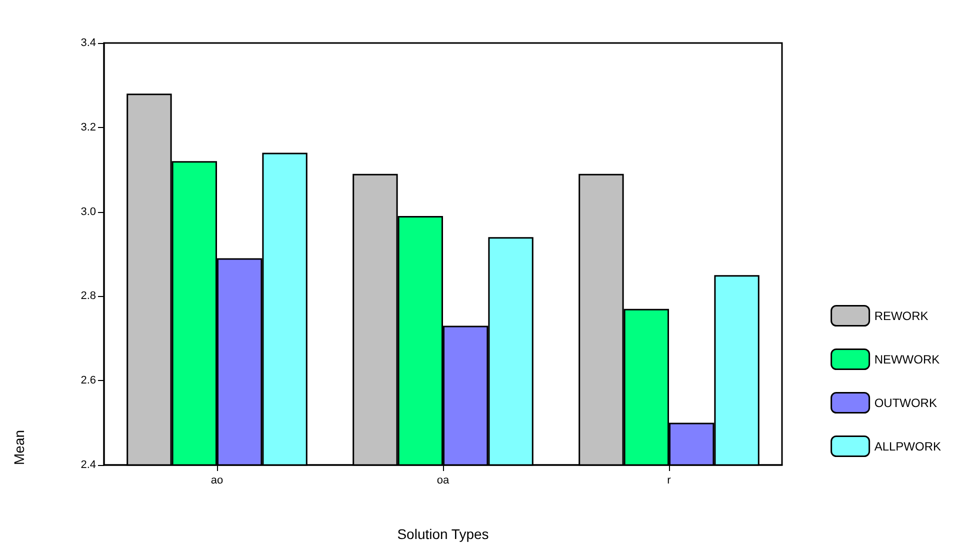 The width and height of the screenshot is (956, 549). I want to click on y-axis-title: Mean, so click(19, 447).